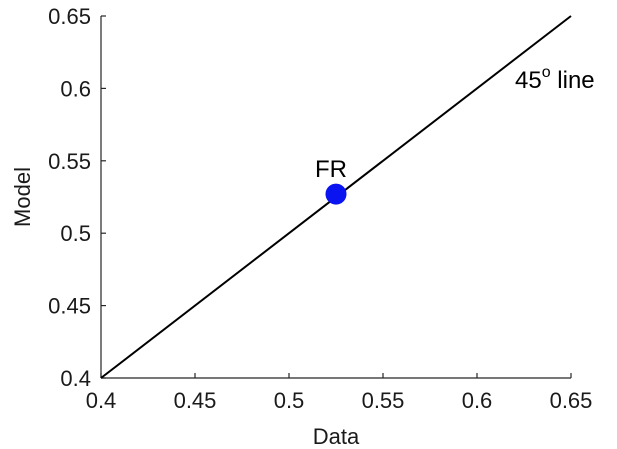  I want to click on y-tick-label: 0.4, so click(75, 378).